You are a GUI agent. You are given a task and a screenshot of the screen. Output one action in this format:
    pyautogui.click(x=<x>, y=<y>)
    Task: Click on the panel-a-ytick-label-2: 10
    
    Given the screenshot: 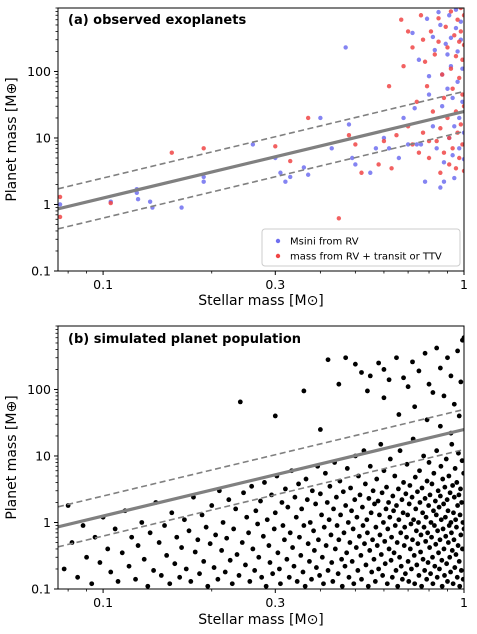 What is the action you would take?
    pyautogui.click(x=43, y=137)
    